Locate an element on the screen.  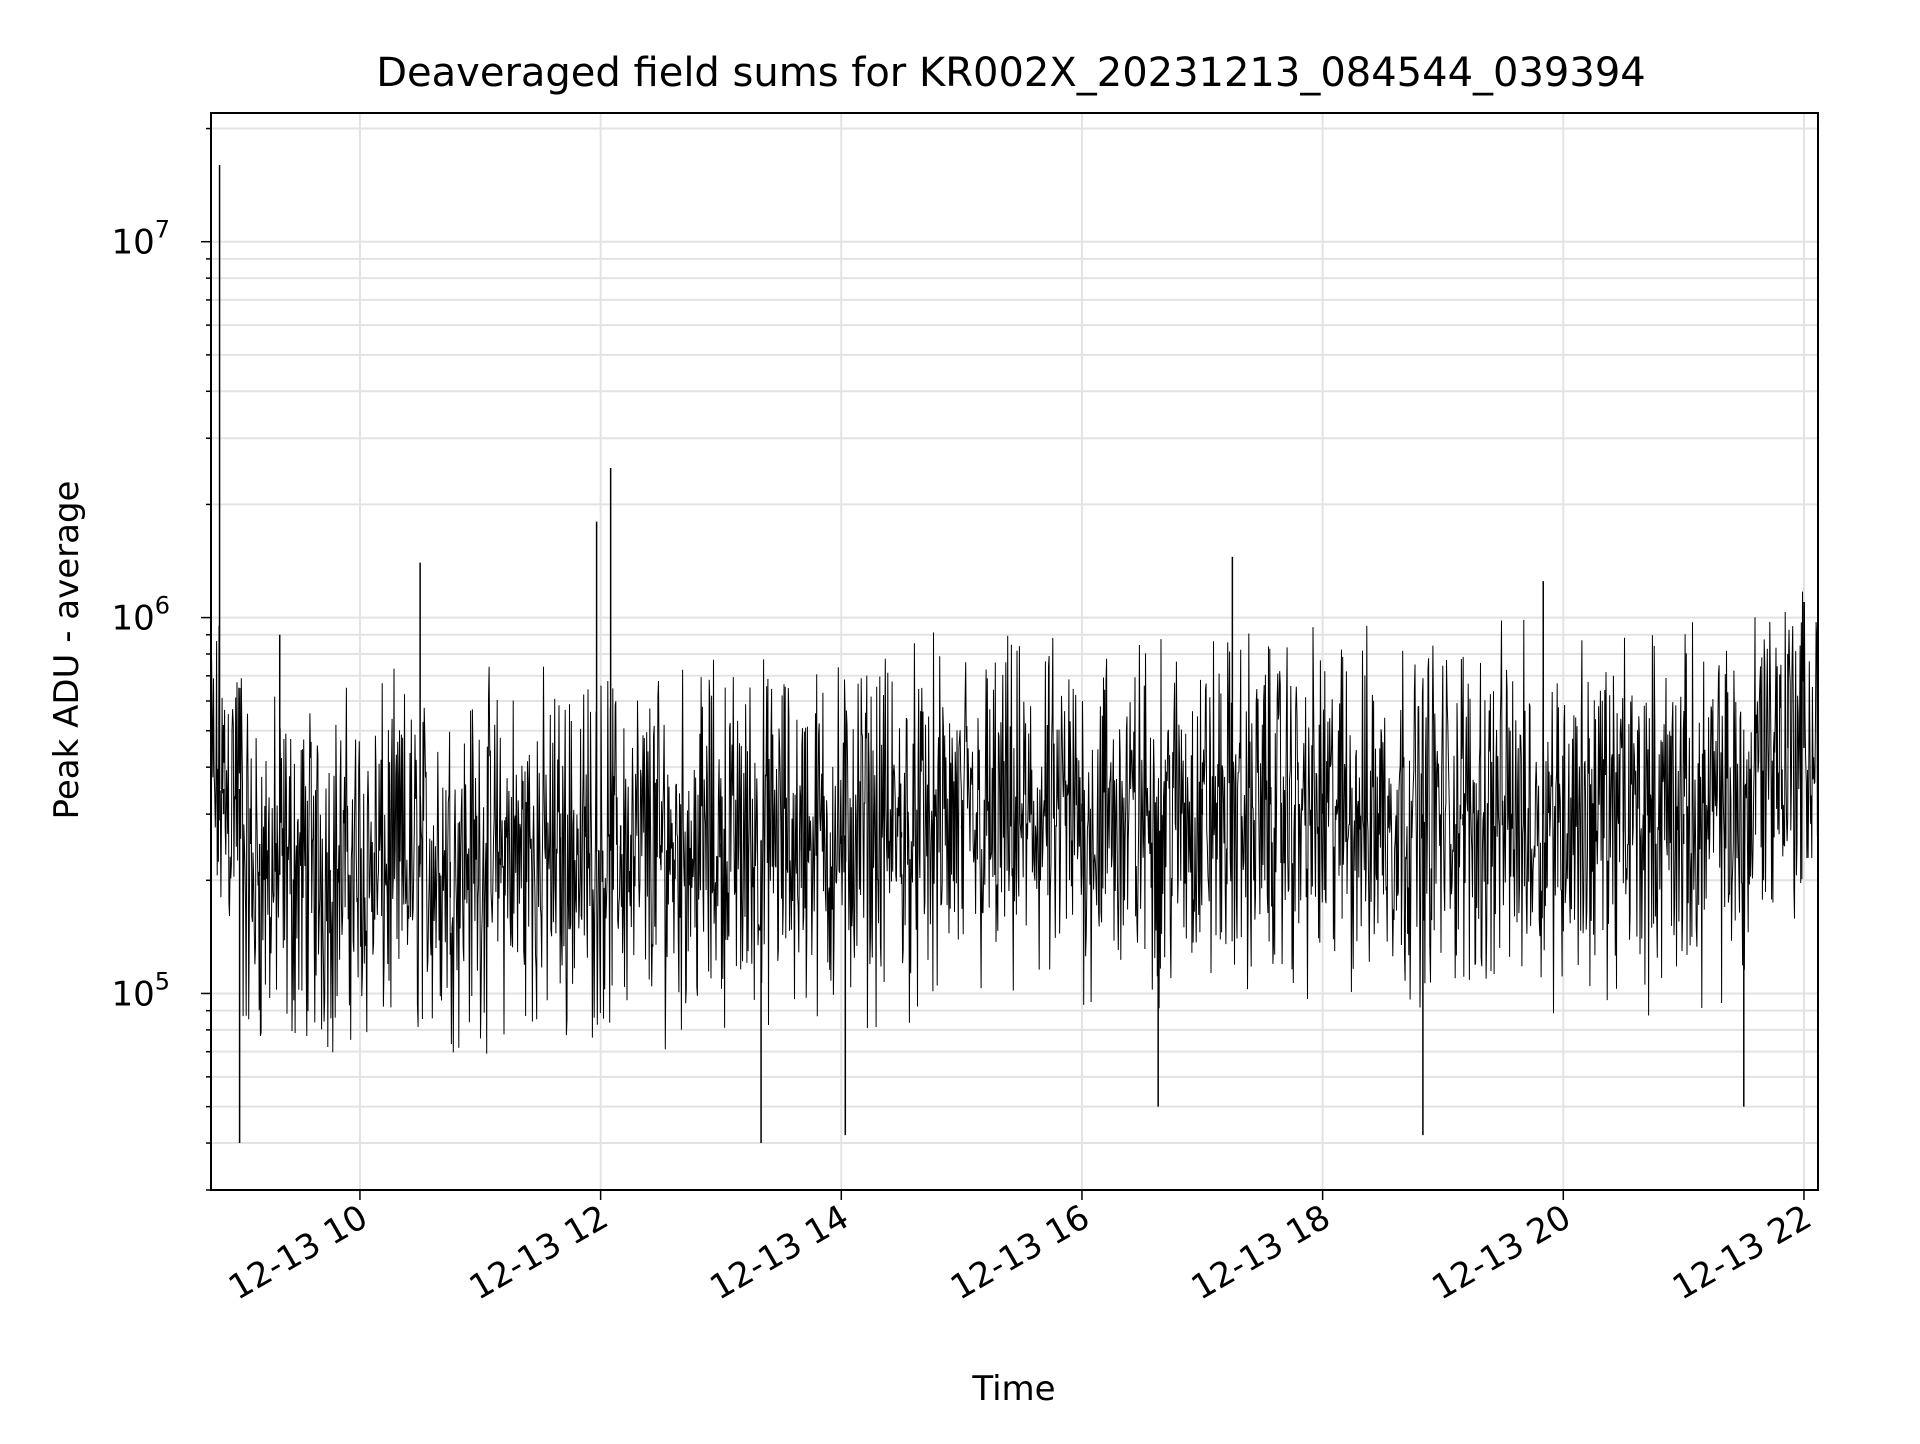
y-tick-label: 10⁶ is located at coordinates (140, 615).